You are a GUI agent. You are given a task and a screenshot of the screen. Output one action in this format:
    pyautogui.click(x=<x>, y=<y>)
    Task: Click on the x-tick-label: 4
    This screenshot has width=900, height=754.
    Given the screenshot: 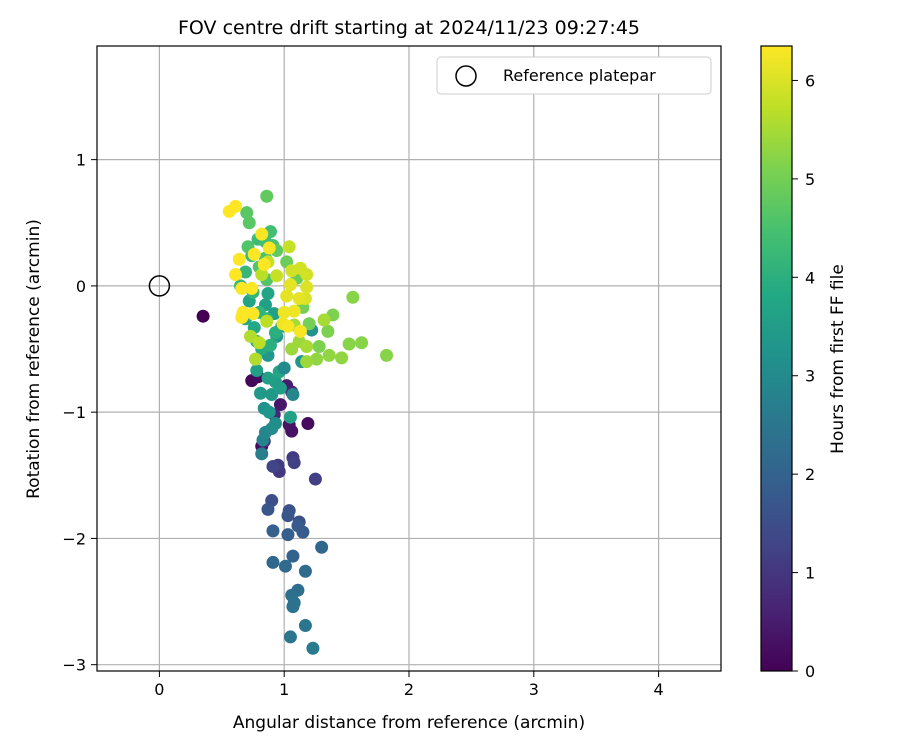 What is the action you would take?
    pyautogui.click(x=659, y=689)
    